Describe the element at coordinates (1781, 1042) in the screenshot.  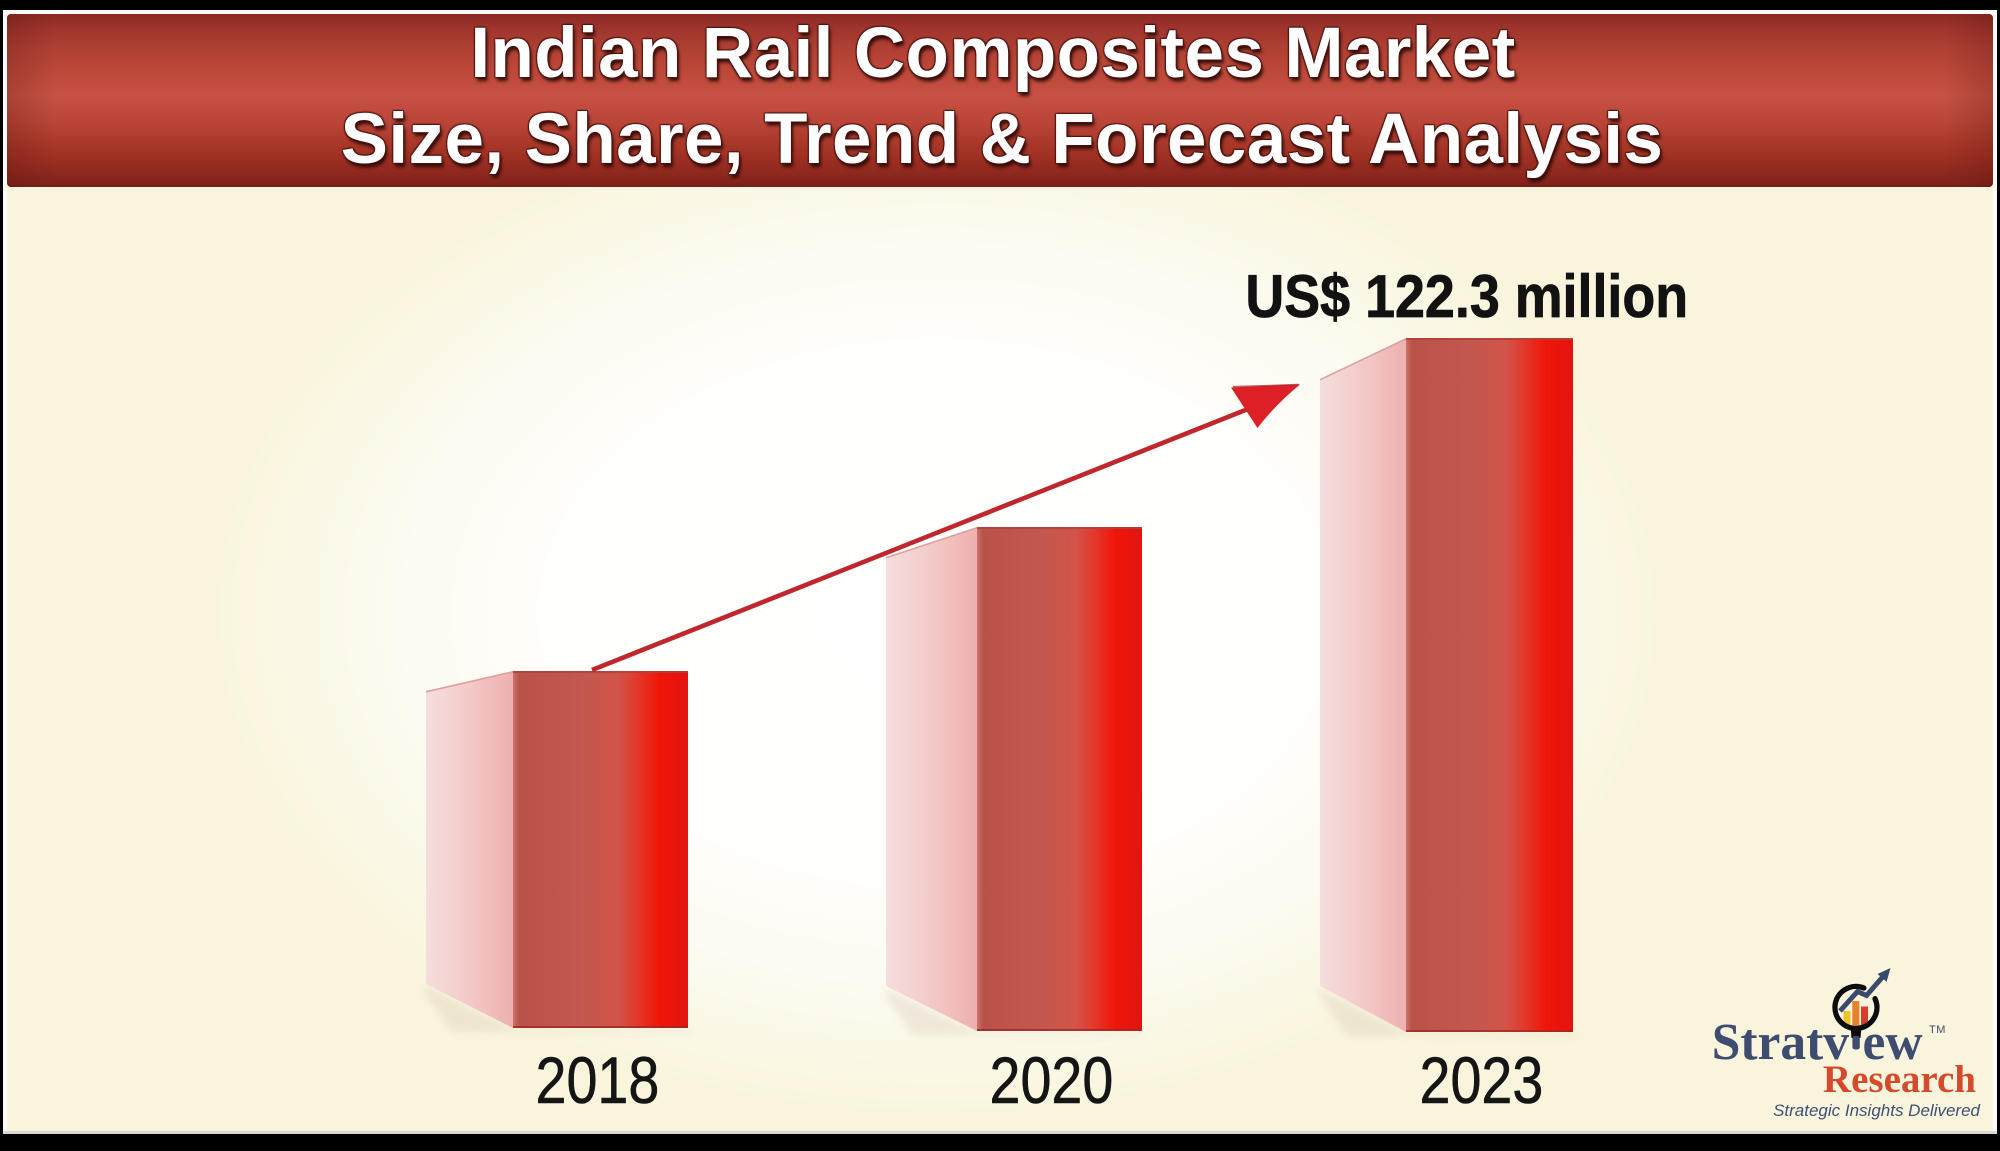
I see `svg-text: Stratv` at that location.